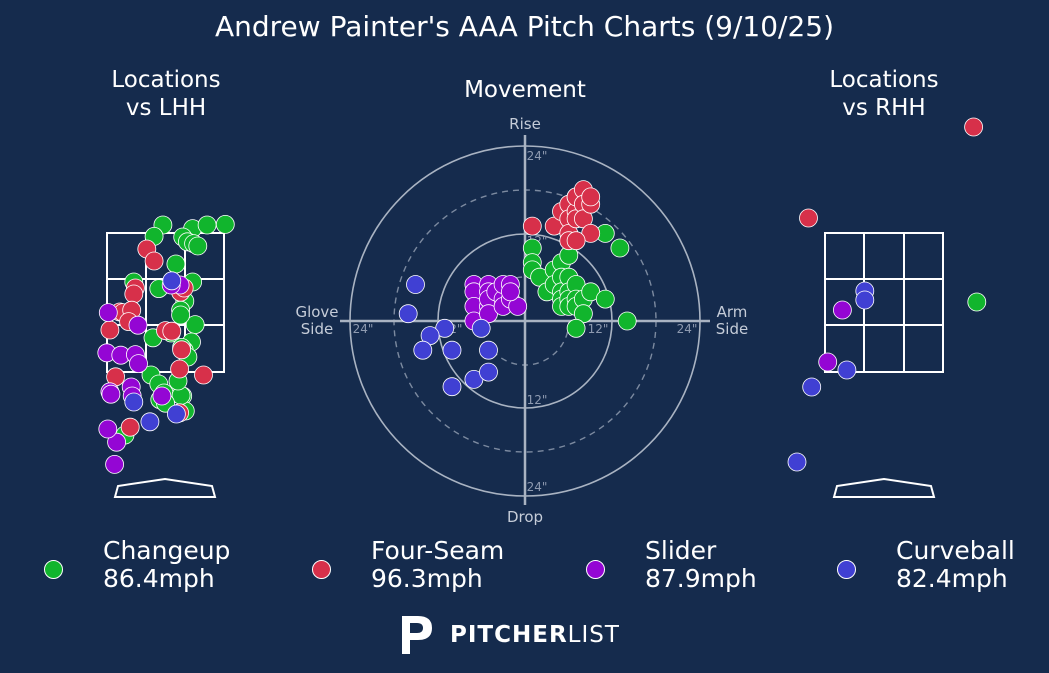 The height and width of the screenshot is (673, 1049). Describe the element at coordinates (884, 80) in the screenshot. I see `rhh-title-line1: Locations` at that location.